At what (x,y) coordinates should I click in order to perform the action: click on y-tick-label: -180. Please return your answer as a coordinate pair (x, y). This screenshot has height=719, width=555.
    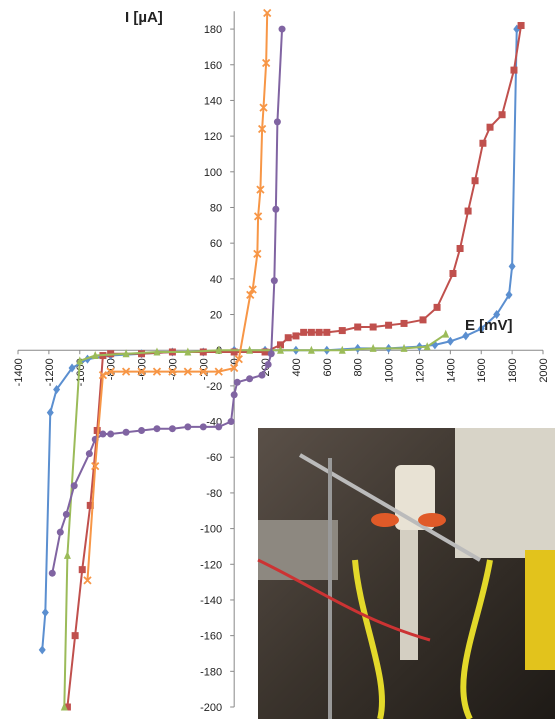
    Looking at the image, I should click on (211, 672).